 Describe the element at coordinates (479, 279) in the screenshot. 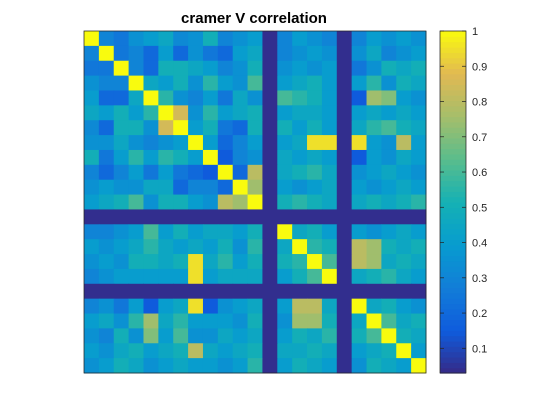

I see `colorbar-tick-label: 0.3` at that location.